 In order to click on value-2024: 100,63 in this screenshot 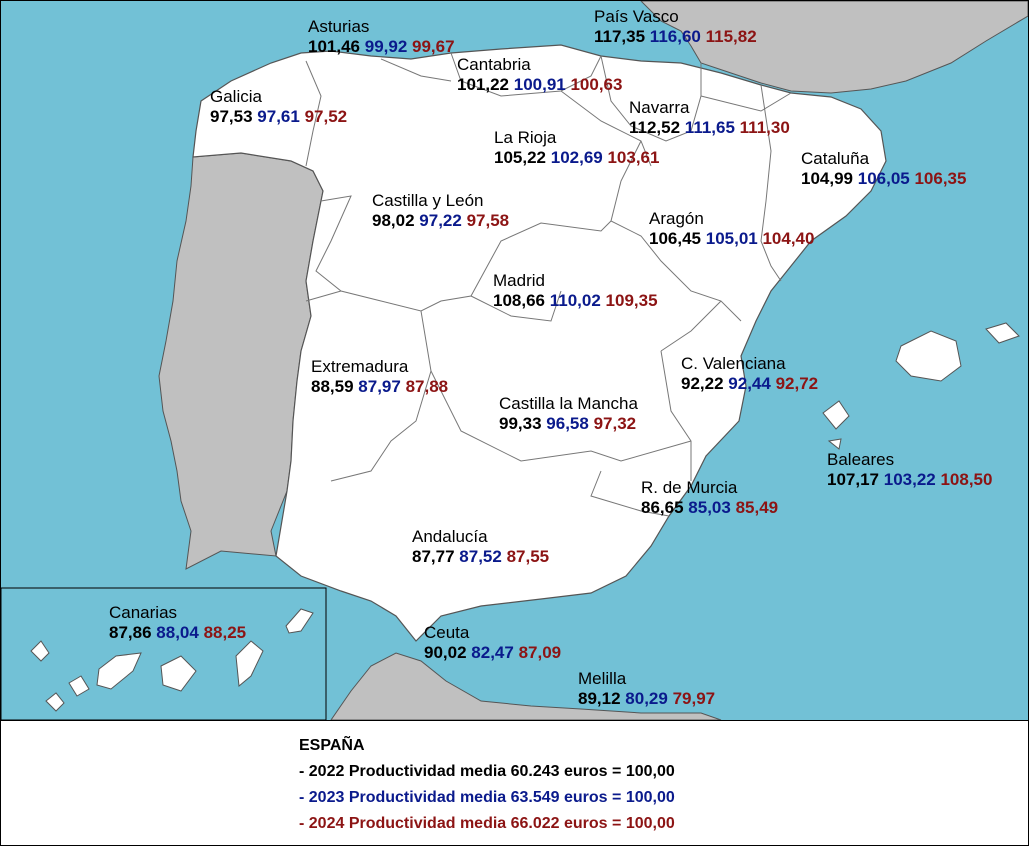, I will do `click(596, 84)`.